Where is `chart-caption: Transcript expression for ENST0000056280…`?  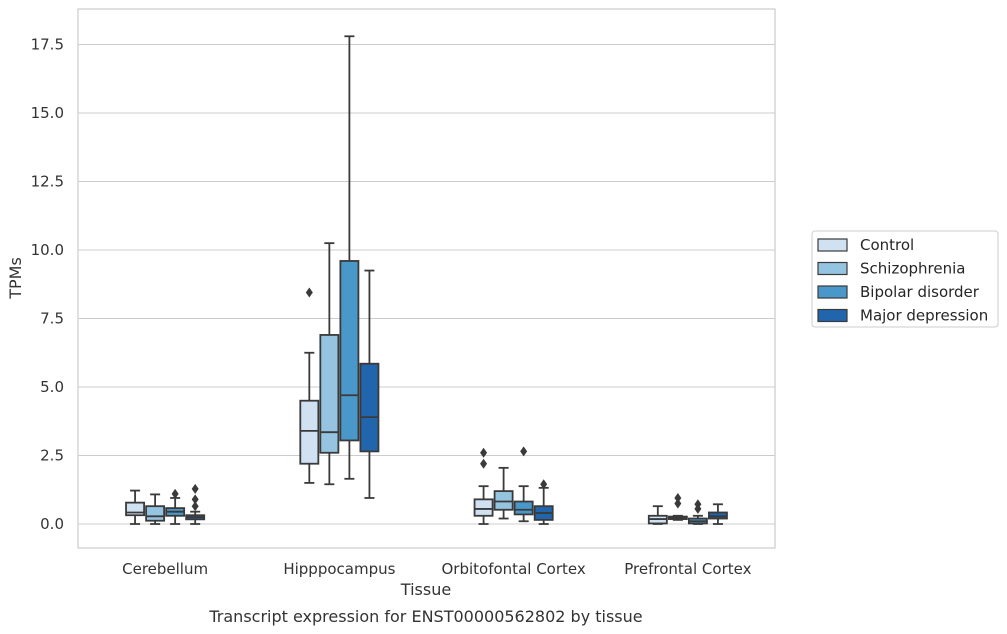 chart-caption: Transcript expression for ENST0000056280… is located at coordinates (425, 616).